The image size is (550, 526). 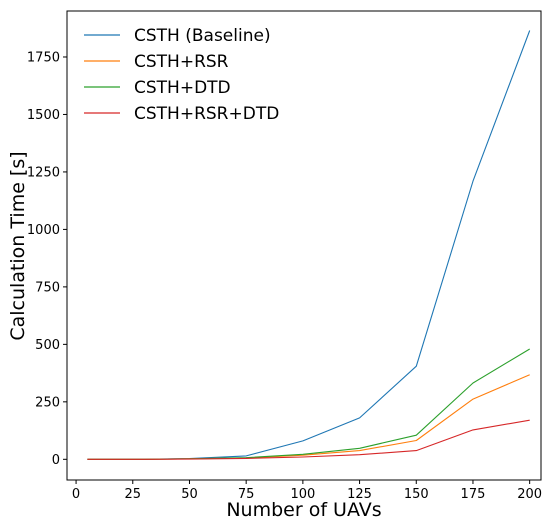 I want to click on x-axis-ticks: 0 25 50 75 100 125 150 175 200, so click(x=307, y=491).